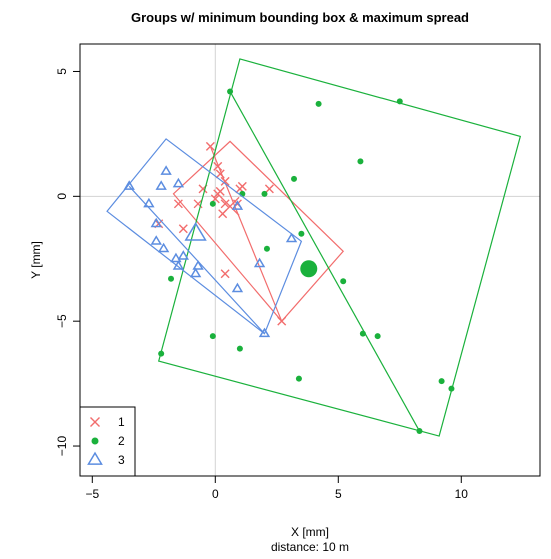  I want to click on group-3-point-10-shape, so click(176, 257).